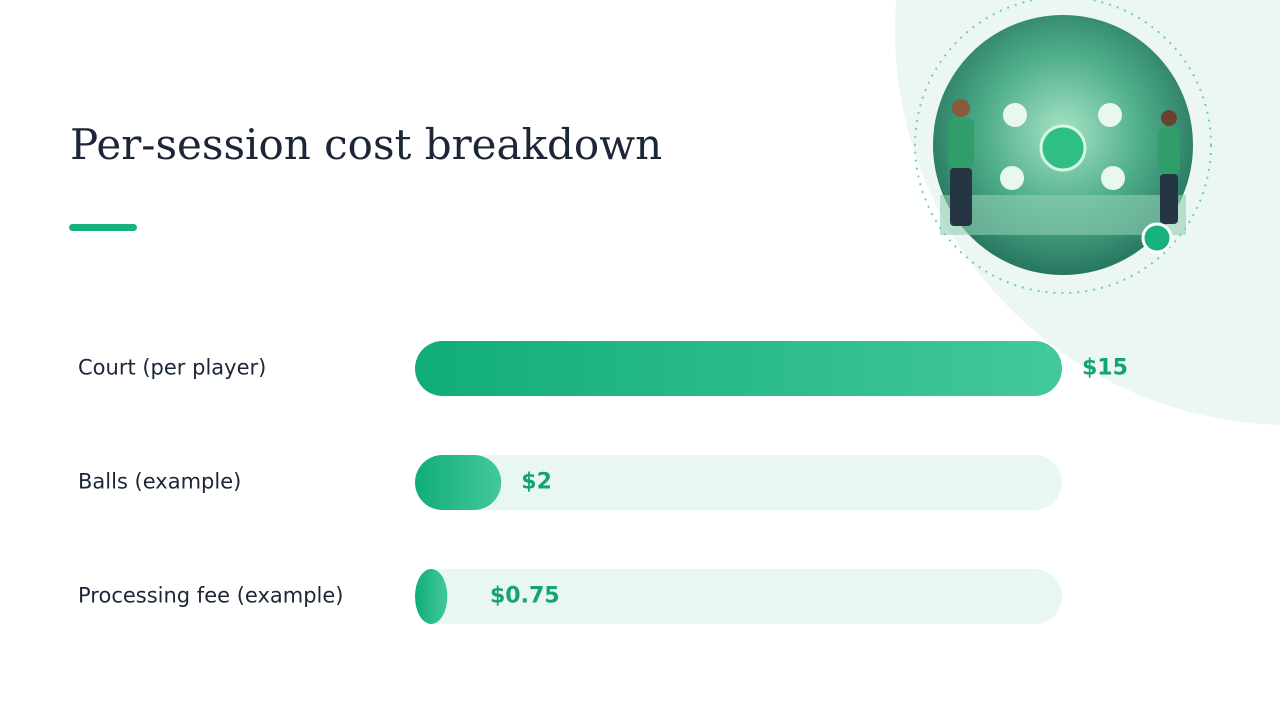  Describe the element at coordinates (211, 596) in the screenshot. I see `category-label: Processing fee (example)` at that location.